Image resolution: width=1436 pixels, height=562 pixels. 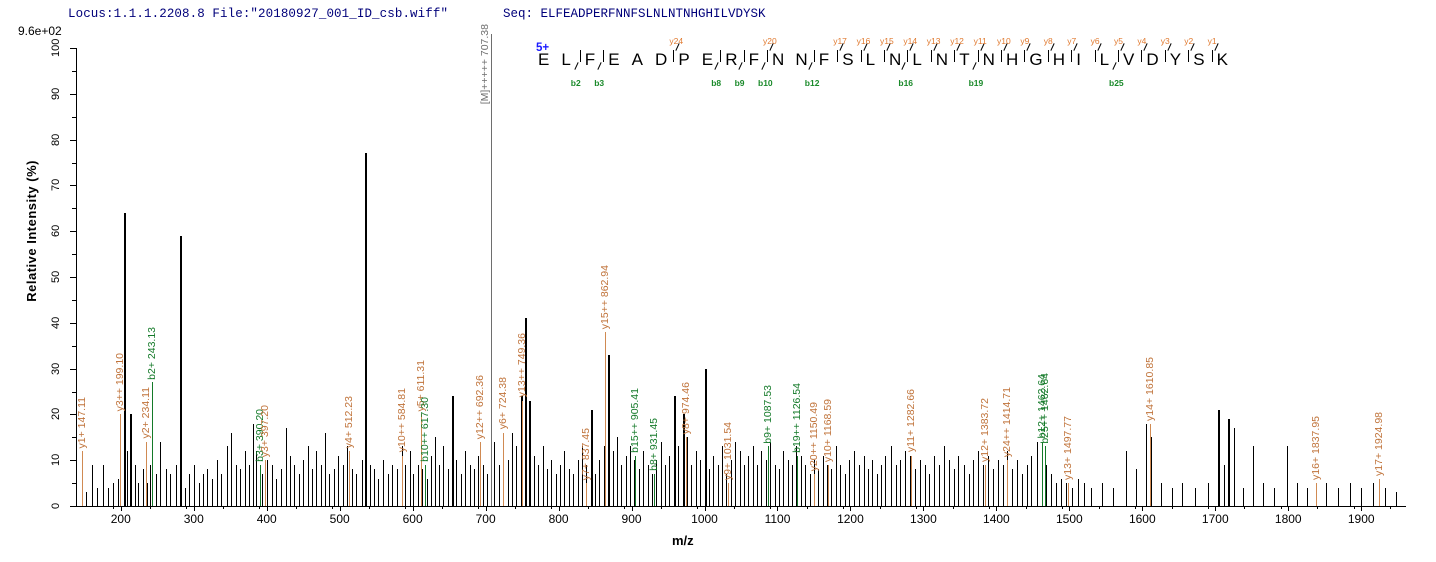 What do you see at coordinates (145, 413) in the screenshot?
I see `peak-label: y2+ 234.11` at bounding box center [145, 413].